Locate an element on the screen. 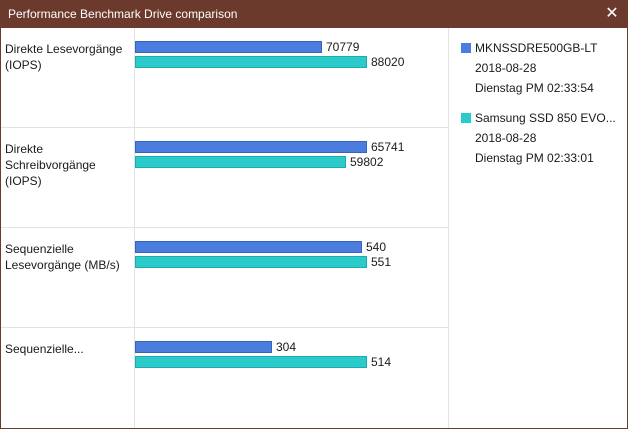 The height and width of the screenshot is (429, 628). bar-value-label: 65741 is located at coordinates (388, 147).